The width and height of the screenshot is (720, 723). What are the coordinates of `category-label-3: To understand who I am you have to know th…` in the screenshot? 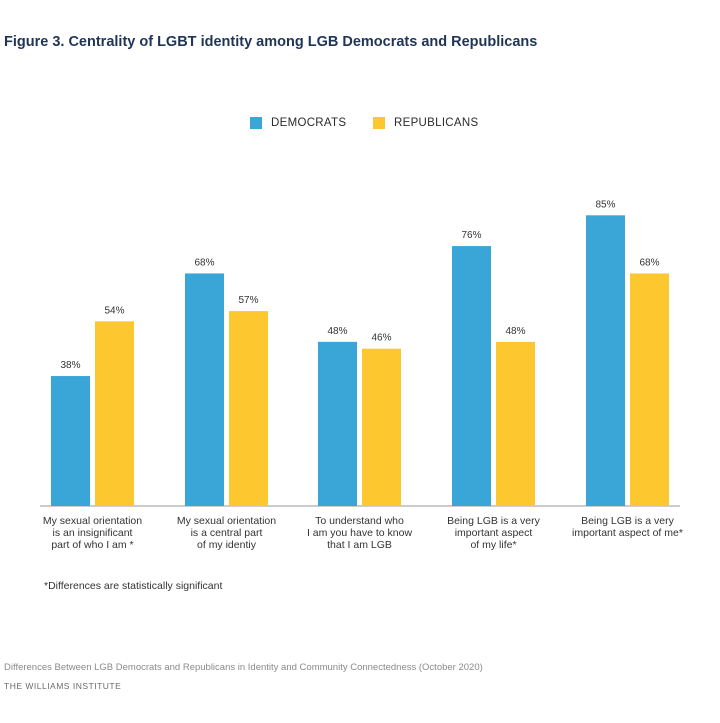 It's located at (360, 533).